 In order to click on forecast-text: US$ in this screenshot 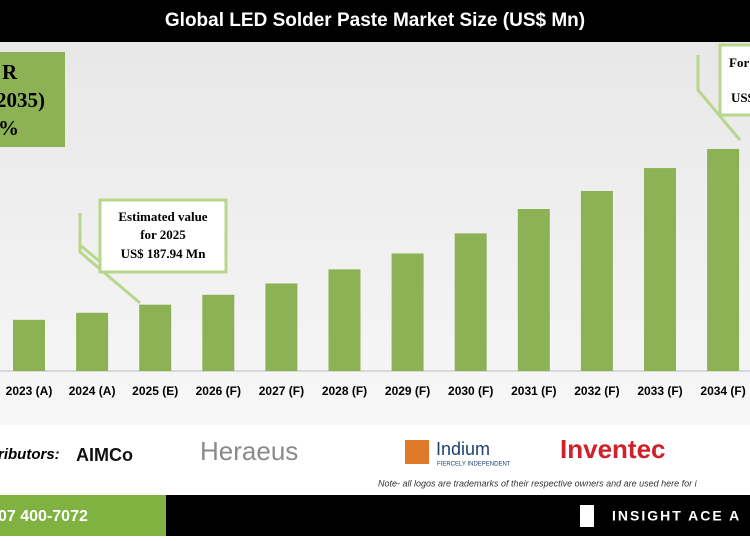, I will do `click(740, 97)`.